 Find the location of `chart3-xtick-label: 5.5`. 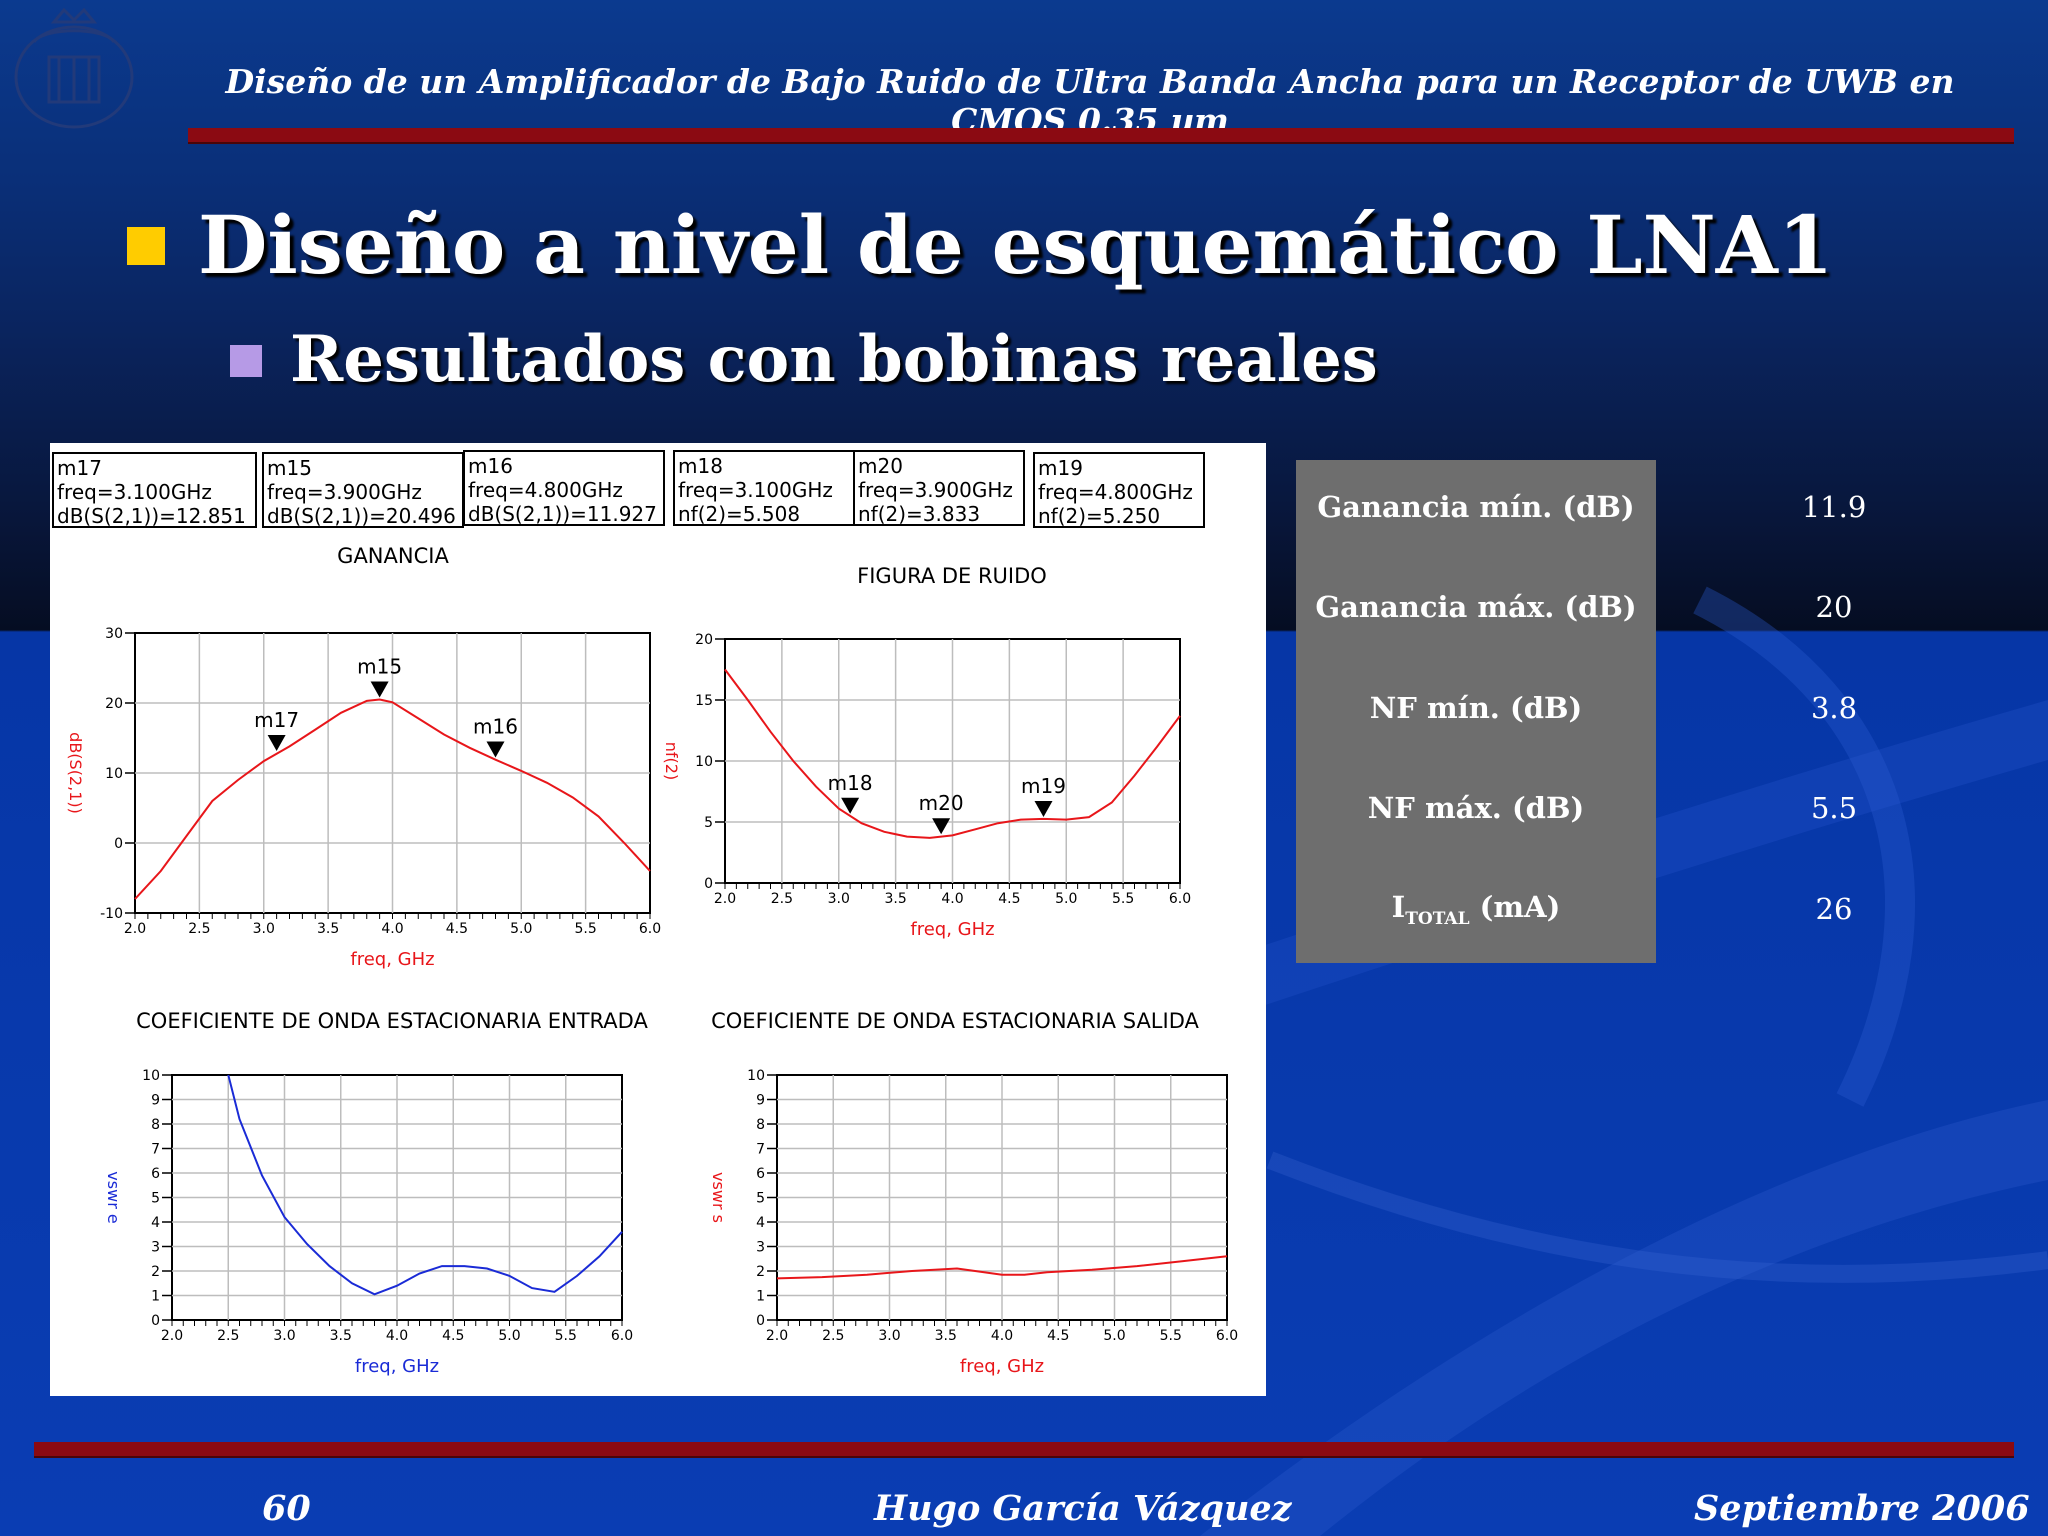

chart3-xtick-label: 5.5 is located at coordinates (1171, 1336).